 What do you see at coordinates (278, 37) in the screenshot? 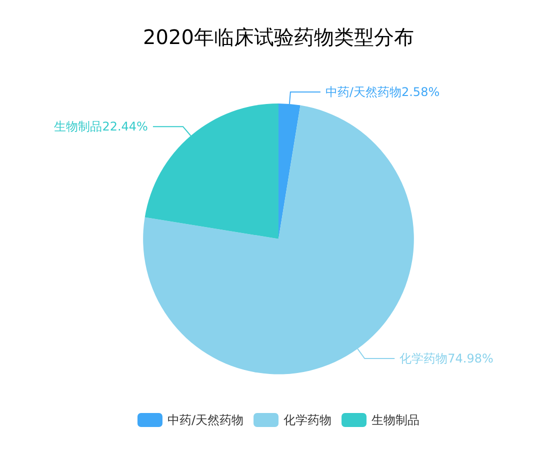
I see `chart-title: 2020年临床试验药物类型分布` at bounding box center [278, 37].